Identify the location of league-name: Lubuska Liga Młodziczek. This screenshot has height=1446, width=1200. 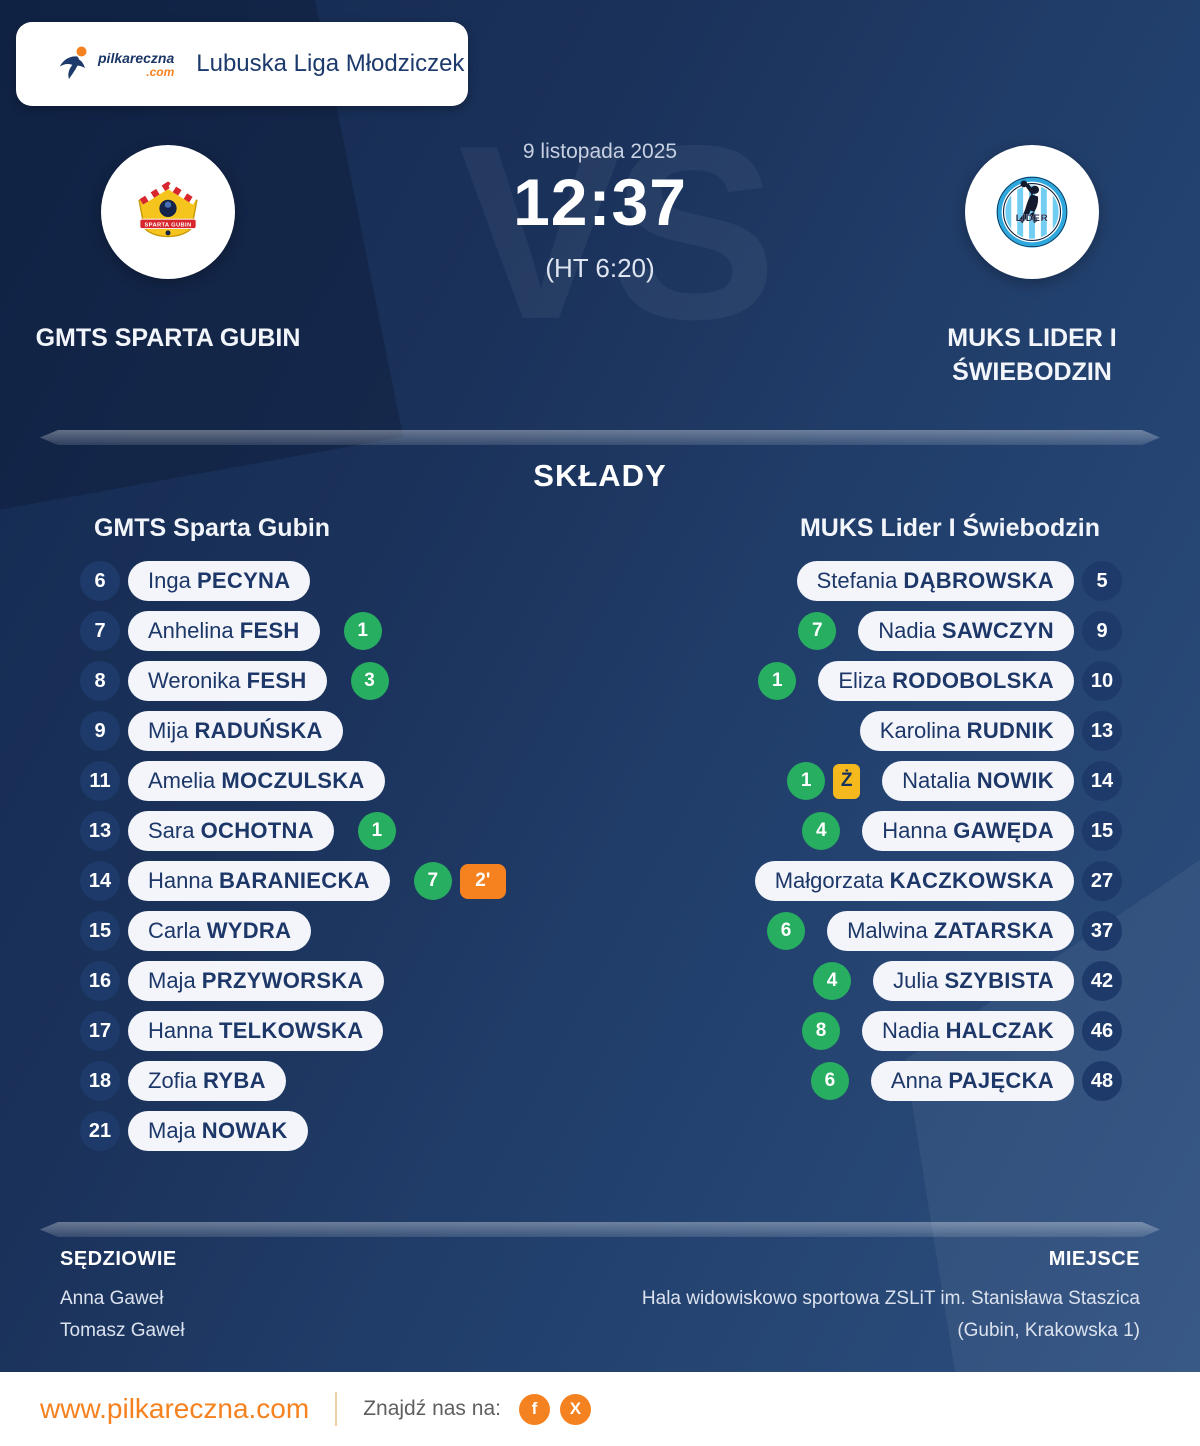
(330, 63).